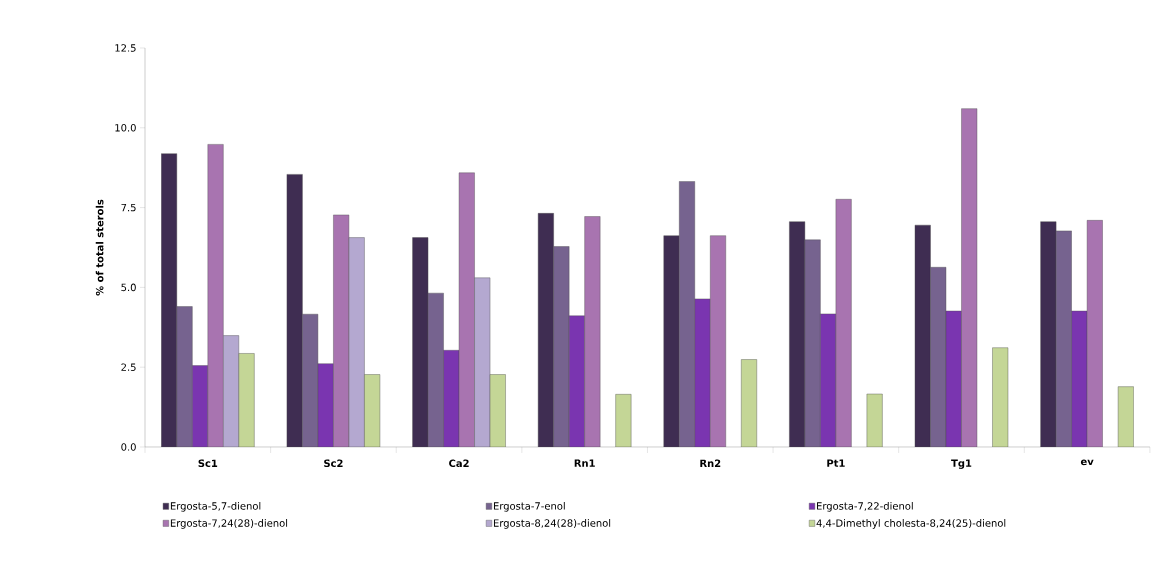  Describe the element at coordinates (333, 463) in the screenshot. I see `x-tick-label: Sc2` at that location.